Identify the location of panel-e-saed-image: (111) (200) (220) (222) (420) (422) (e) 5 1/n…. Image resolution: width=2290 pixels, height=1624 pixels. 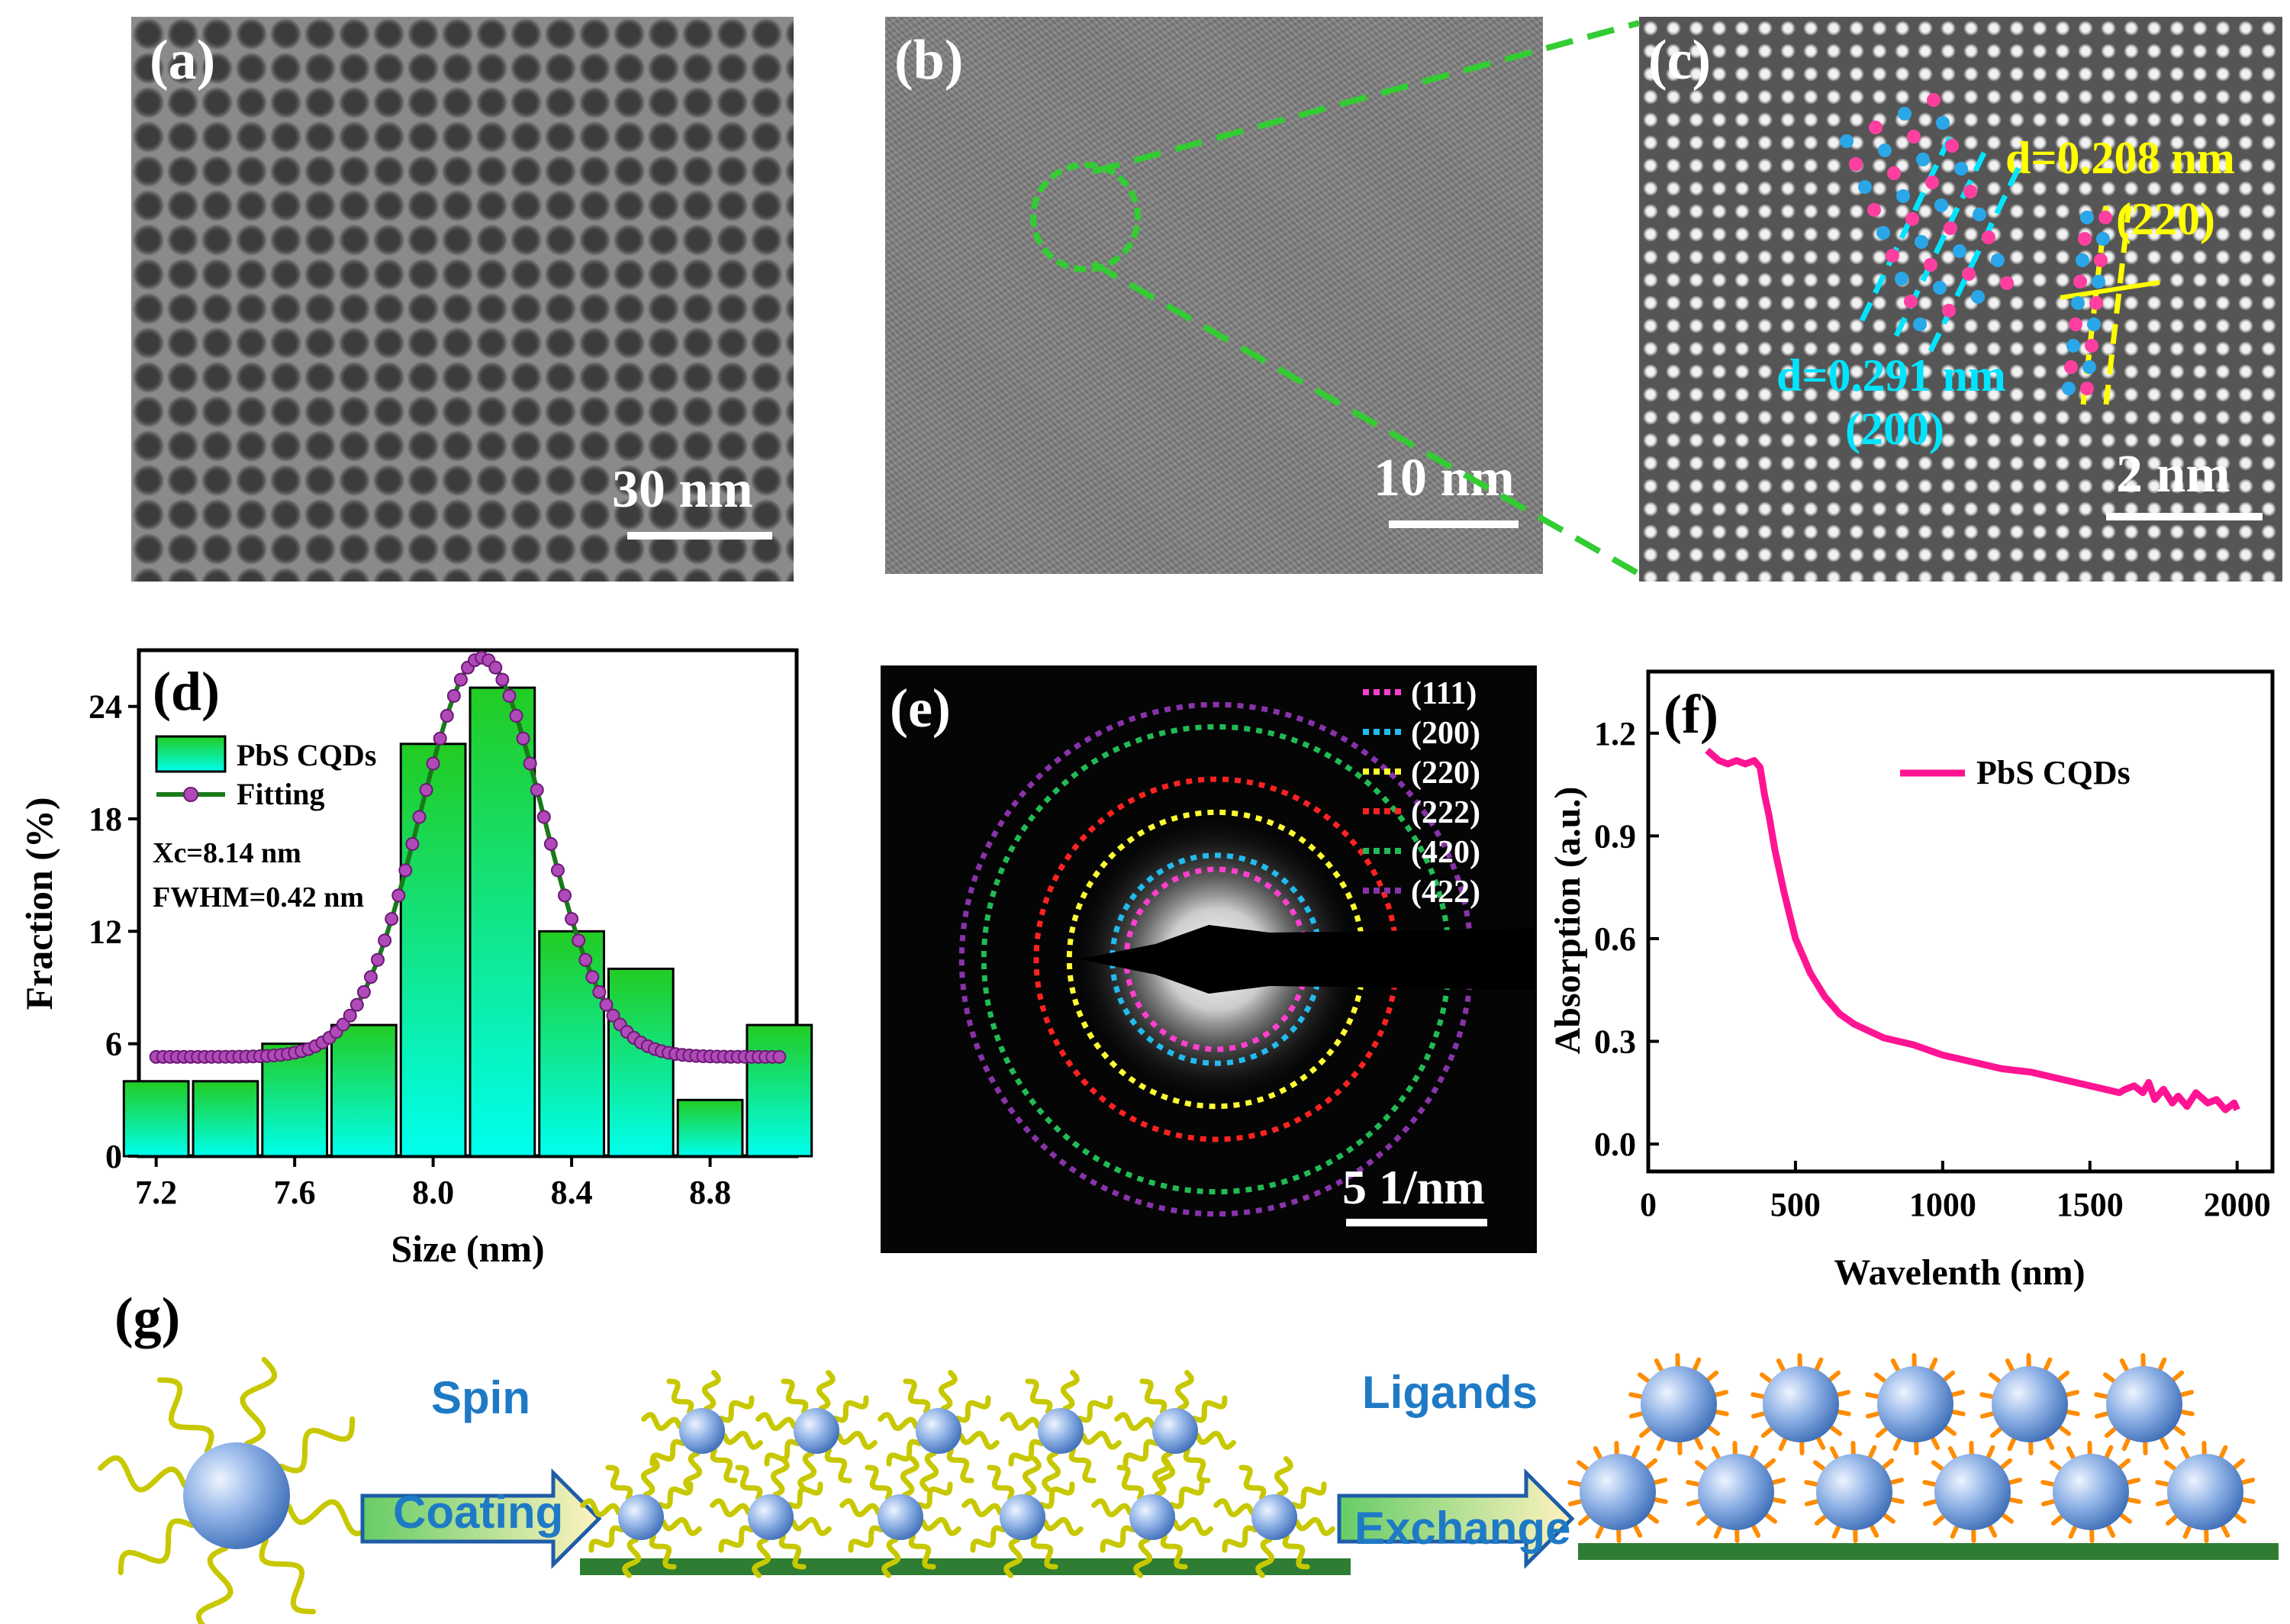
(1209, 959).